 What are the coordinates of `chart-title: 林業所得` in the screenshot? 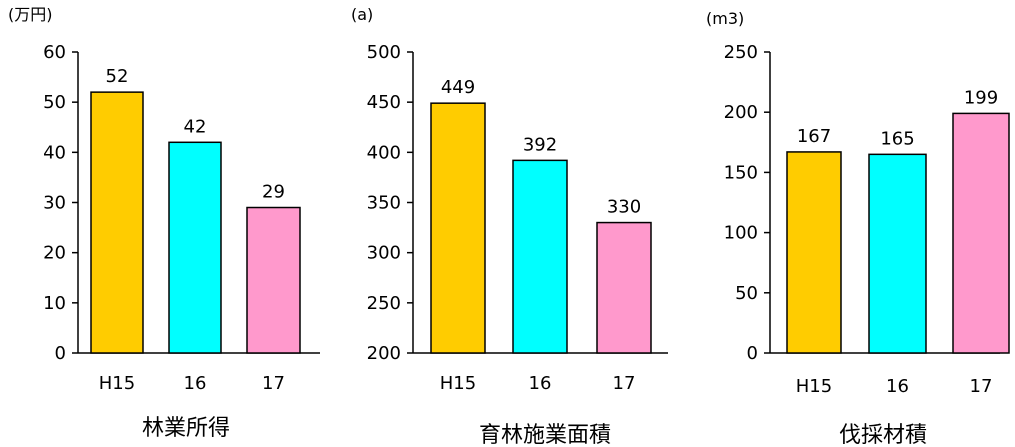 It's located at (186, 428).